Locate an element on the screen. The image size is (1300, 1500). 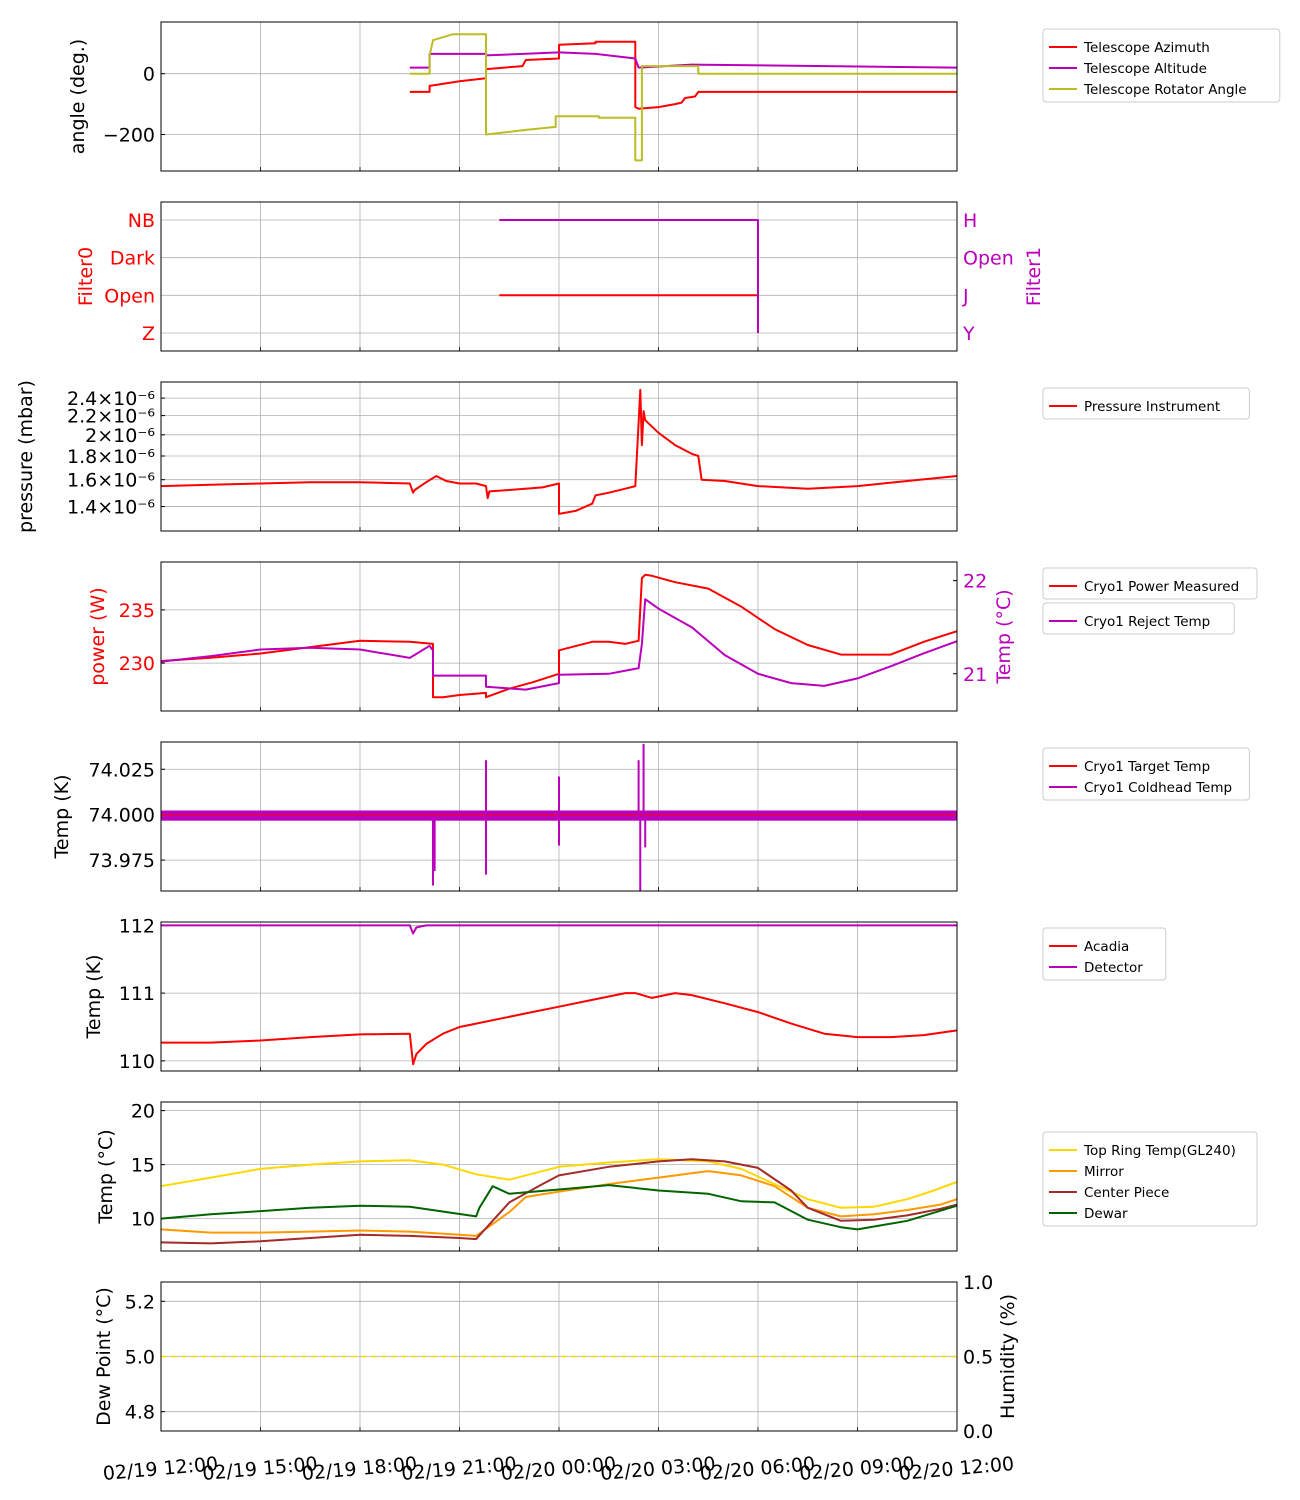
legend-label: Dewar is located at coordinates (1106, 1214).